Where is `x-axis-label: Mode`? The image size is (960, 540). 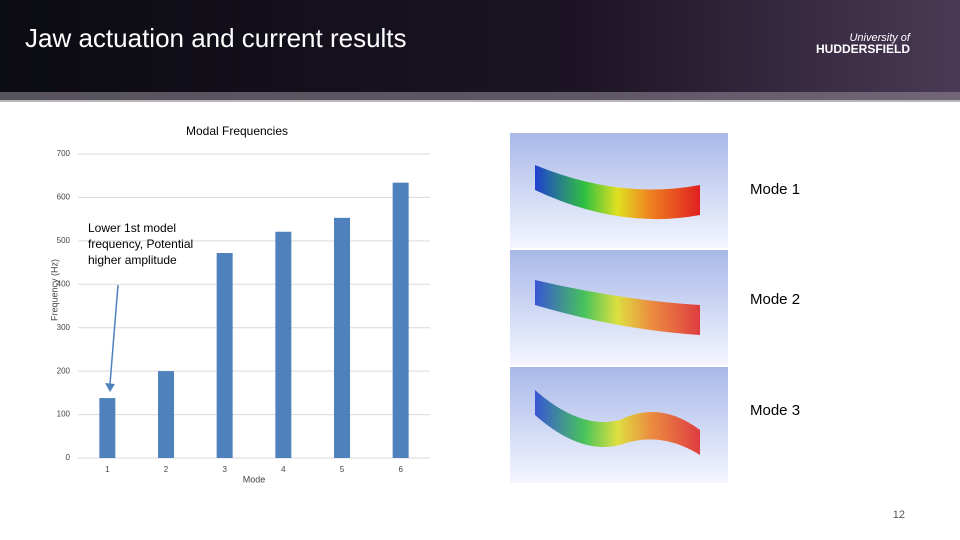
x-axis-label: Mode is located at coordinates (254, 479).